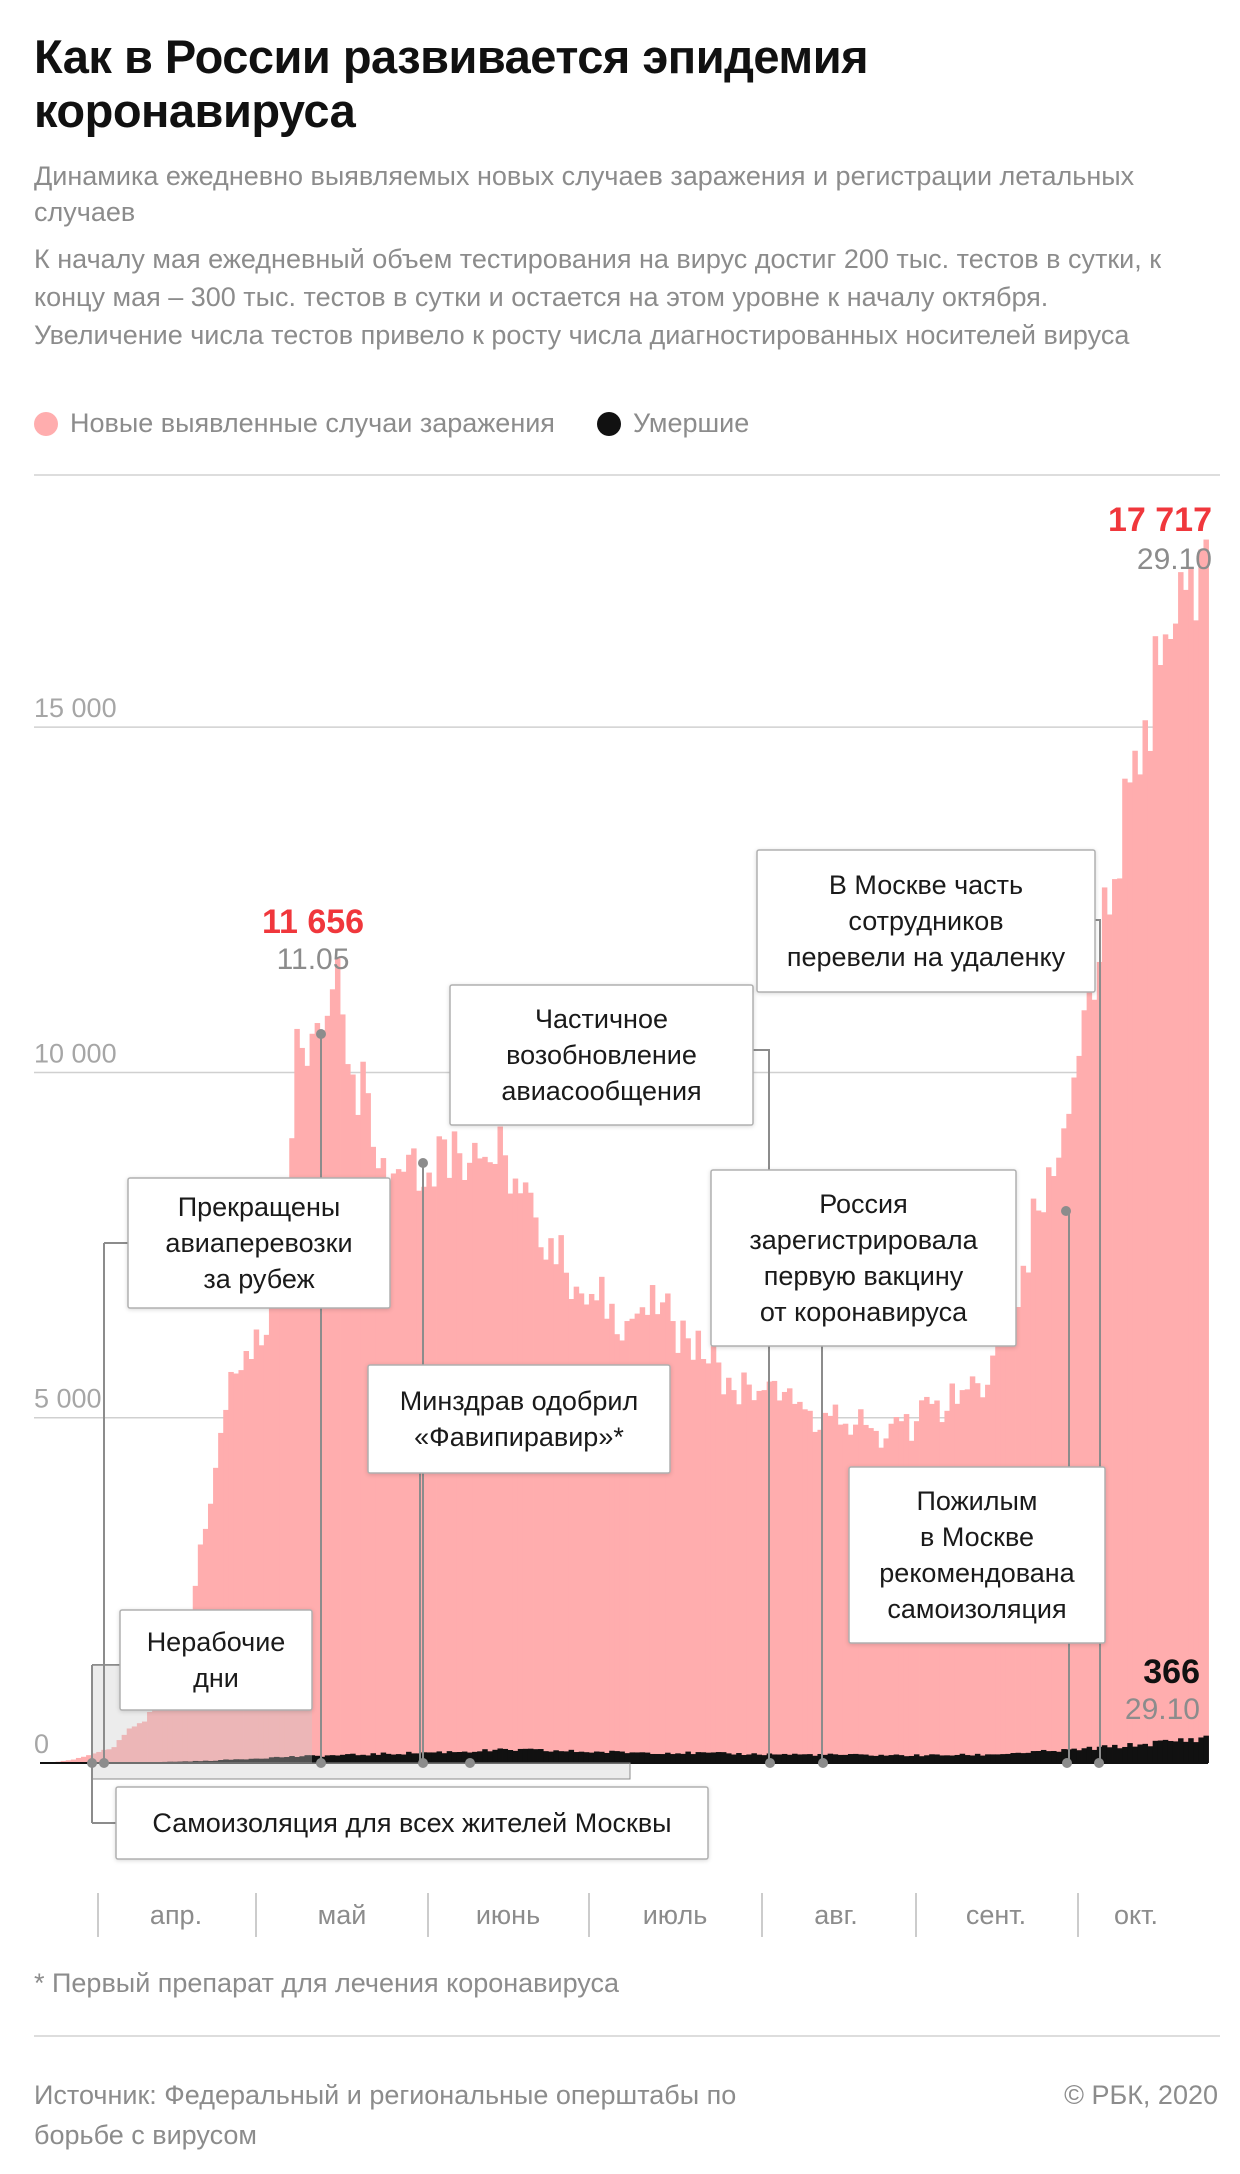 Image resolution: width=1240 pixels, height=2174 pixels. What do you see at coordinates (976, 1609) in the screenshot?
I see `annotation-text: самоизоляция` at bounding box center [976, 1609].